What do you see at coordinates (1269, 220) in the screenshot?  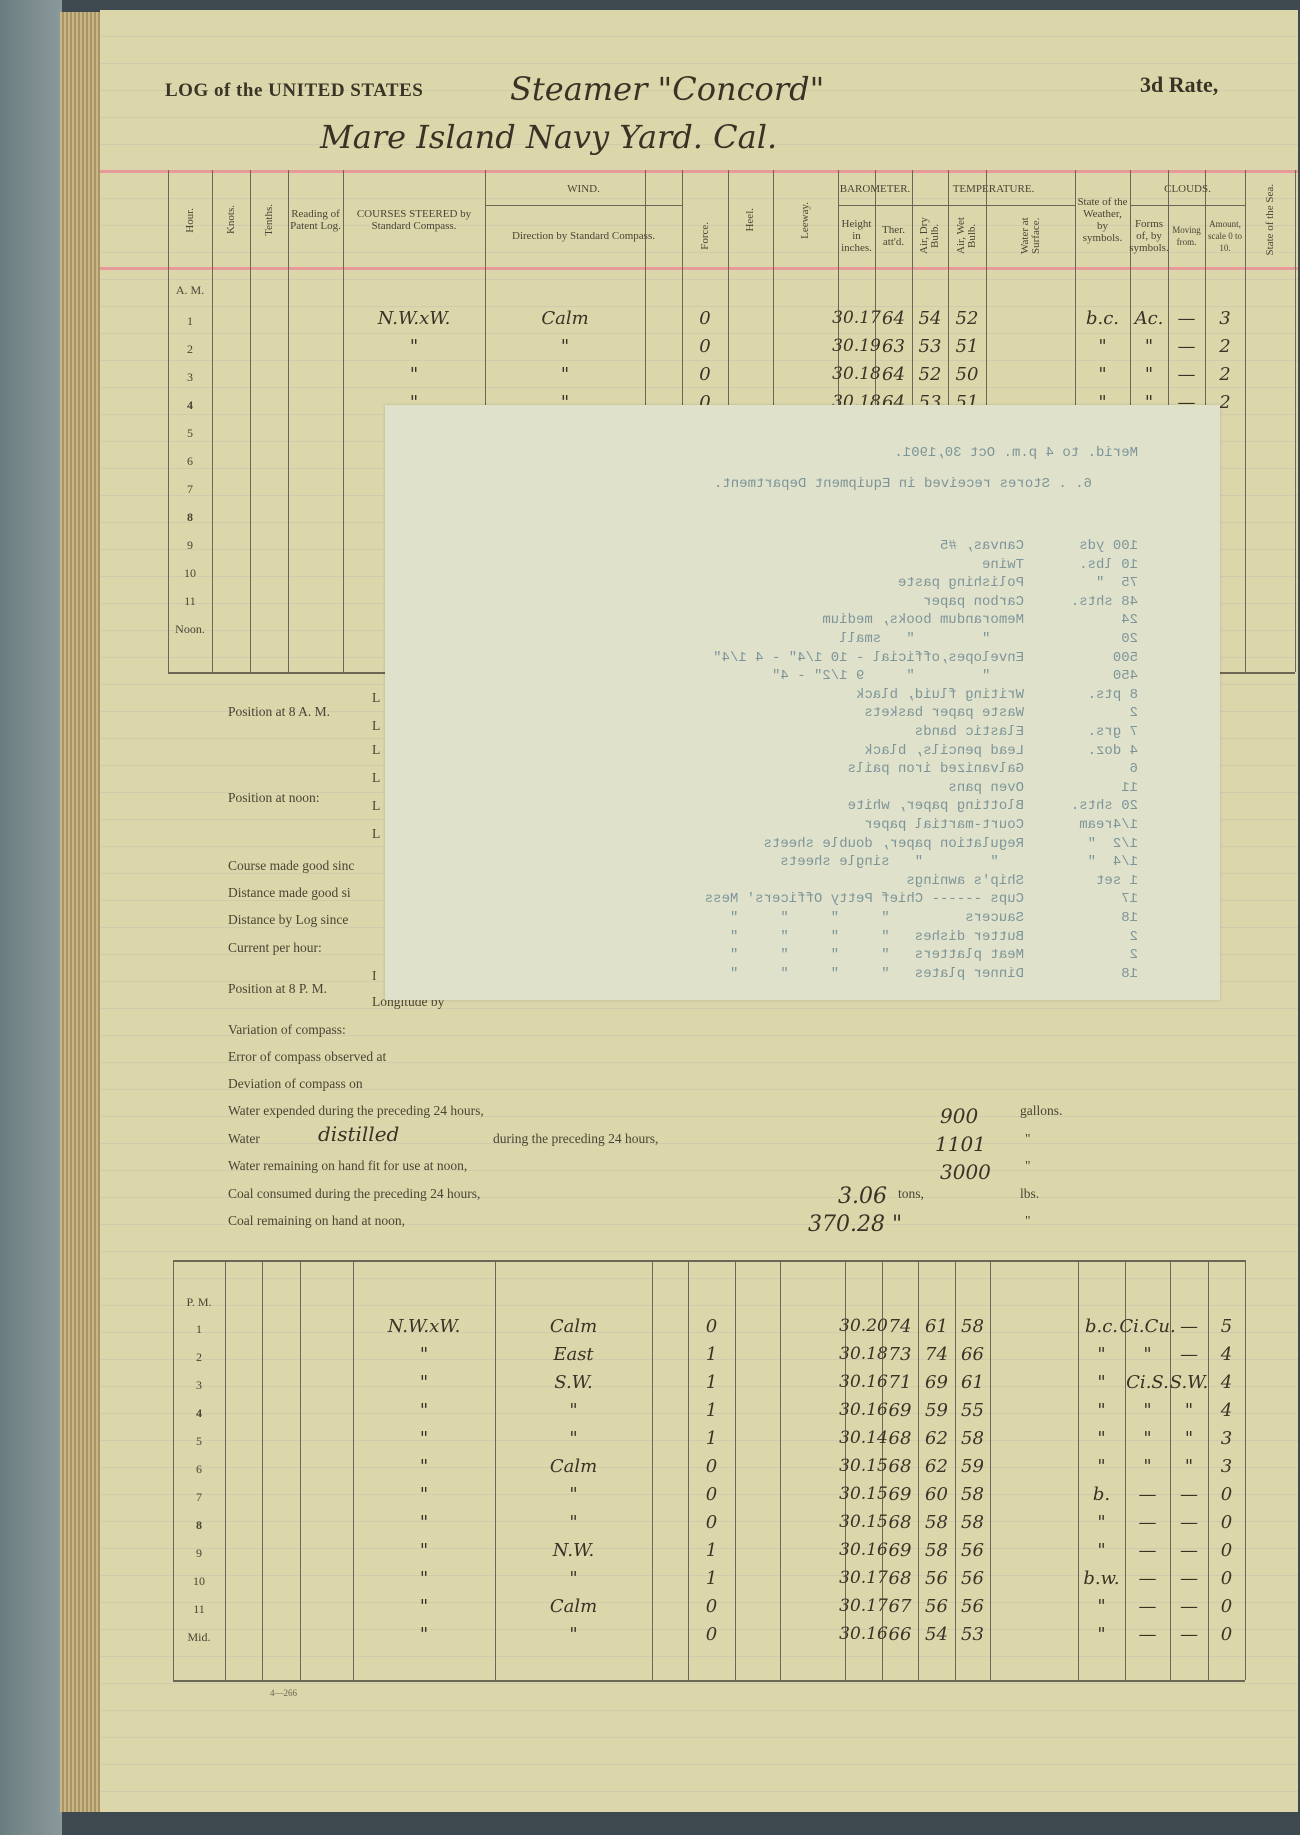 I see `header-text: State of the Sea.` at bounding box center [1269, 220].